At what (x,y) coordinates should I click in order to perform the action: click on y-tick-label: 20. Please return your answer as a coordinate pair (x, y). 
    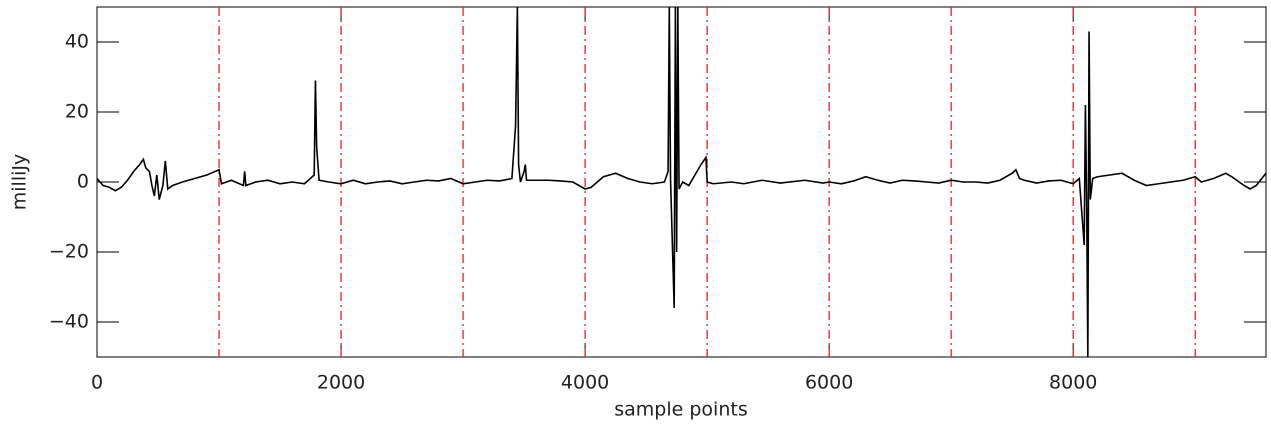
    Looking at the image, I should click on (77, 112).